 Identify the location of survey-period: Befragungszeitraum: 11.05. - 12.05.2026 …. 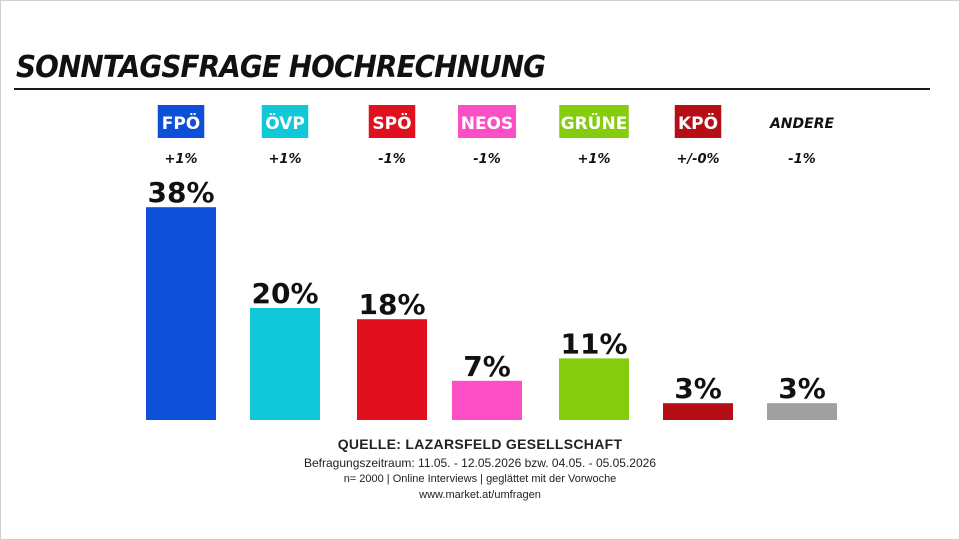
(480, 463).